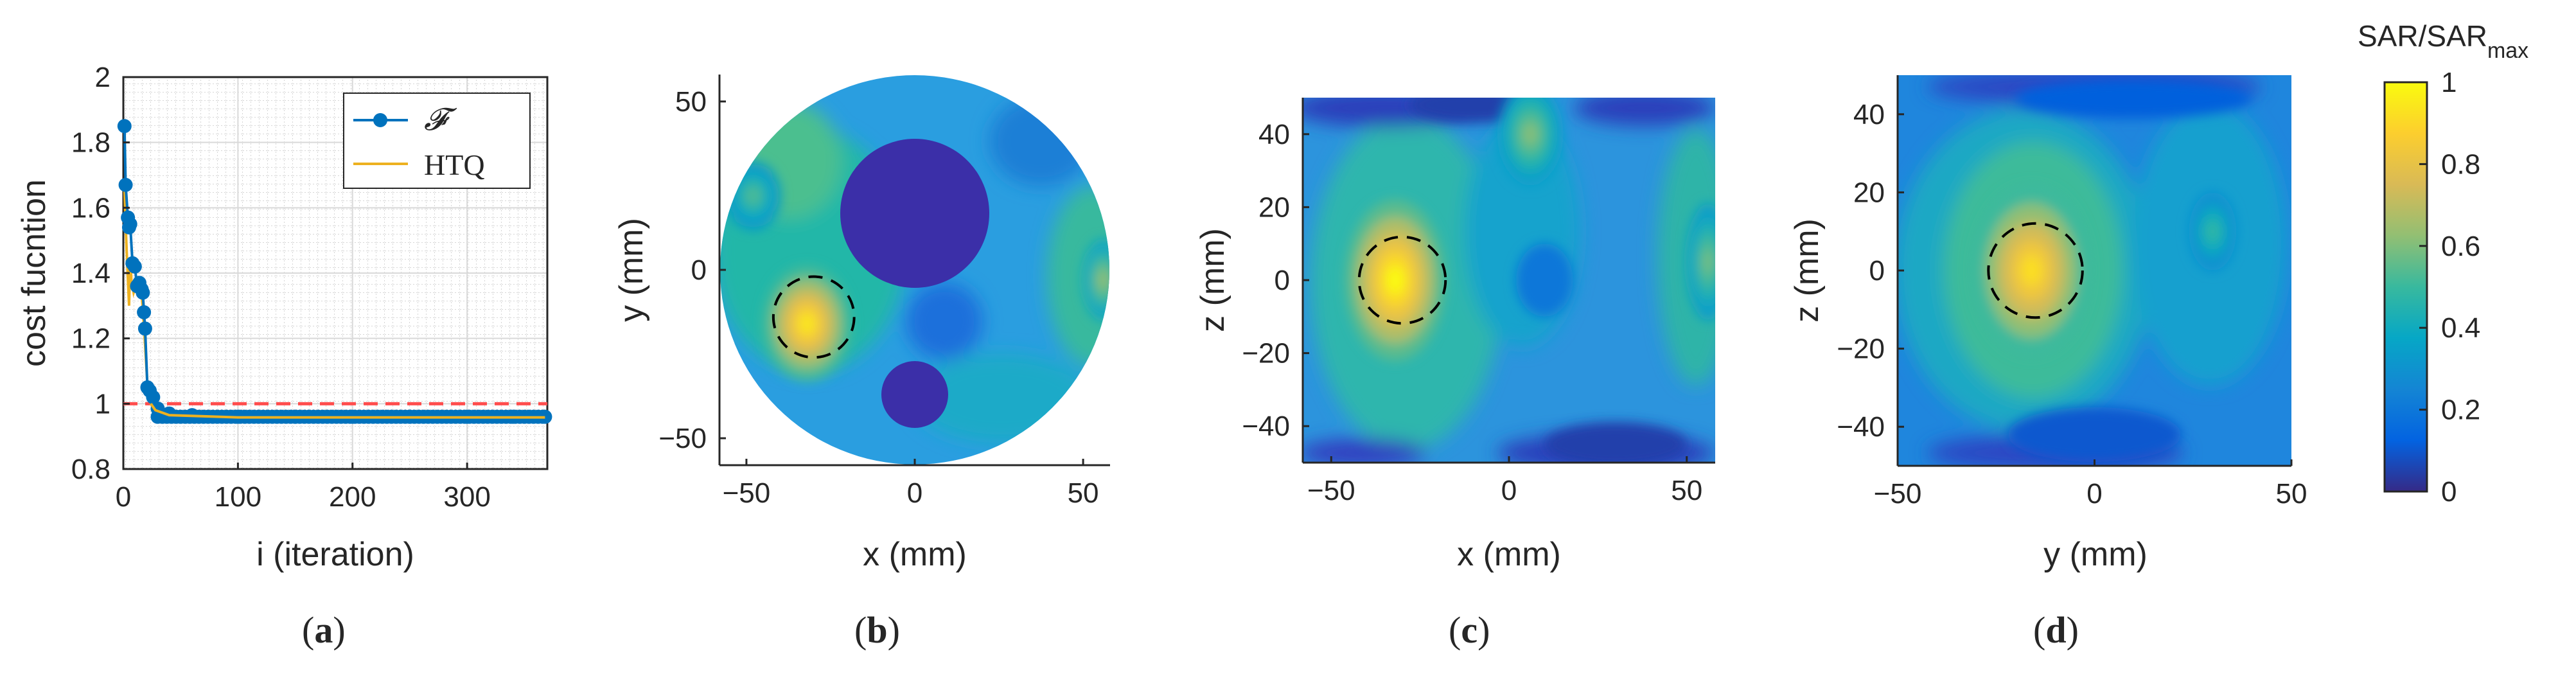 The width and height of the screenshot is (2576, 674). I want to click on colorbar-tick-label: 0.6, so click(2460, 246).